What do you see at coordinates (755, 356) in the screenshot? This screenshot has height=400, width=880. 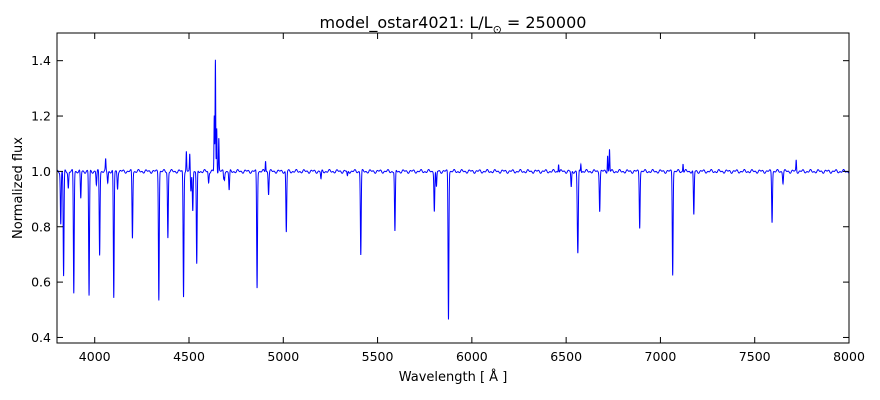 I see `x-tick-label: 7500` at bounding box center [755, 356].